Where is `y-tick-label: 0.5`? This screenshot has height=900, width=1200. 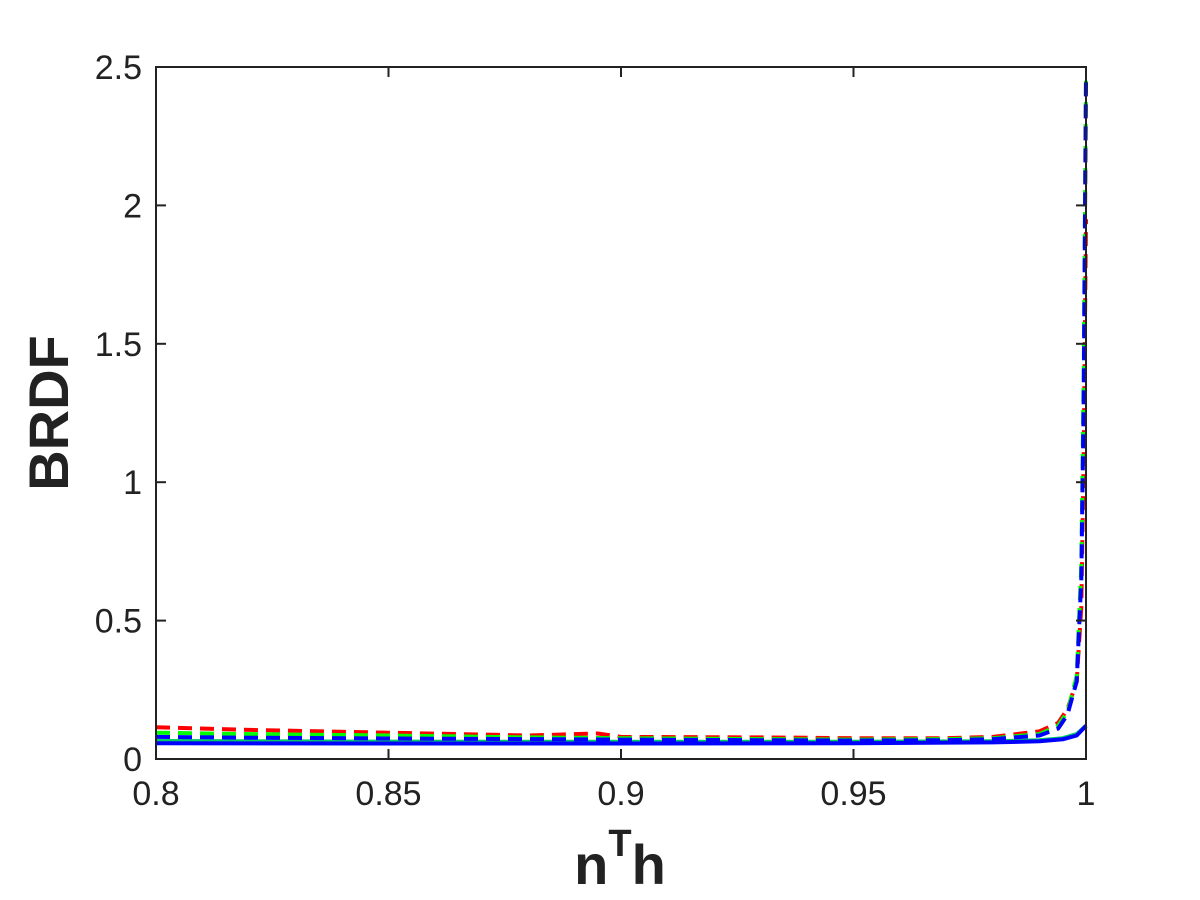 y-tick-label: 0.5 is located at coordinates (118, 622).